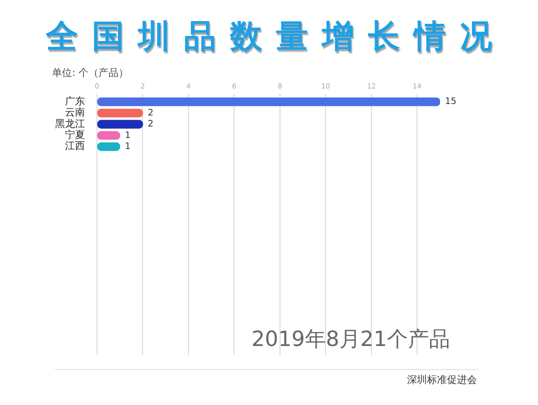 This screenshot has height=405, width=538. Describe the element at coordinates (75, 135) in the screenshot. I see `y-tick-label: 宁夏` at that location.